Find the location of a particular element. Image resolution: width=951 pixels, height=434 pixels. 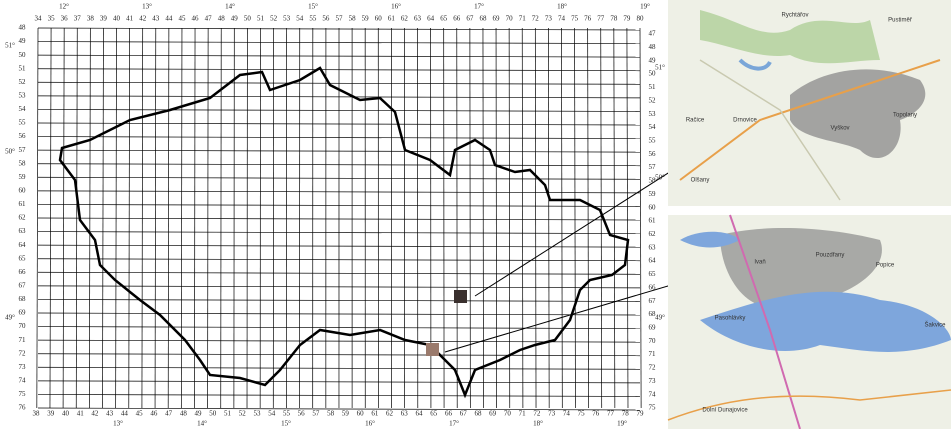

row-label: 65 is located at coordinates (653, 274).